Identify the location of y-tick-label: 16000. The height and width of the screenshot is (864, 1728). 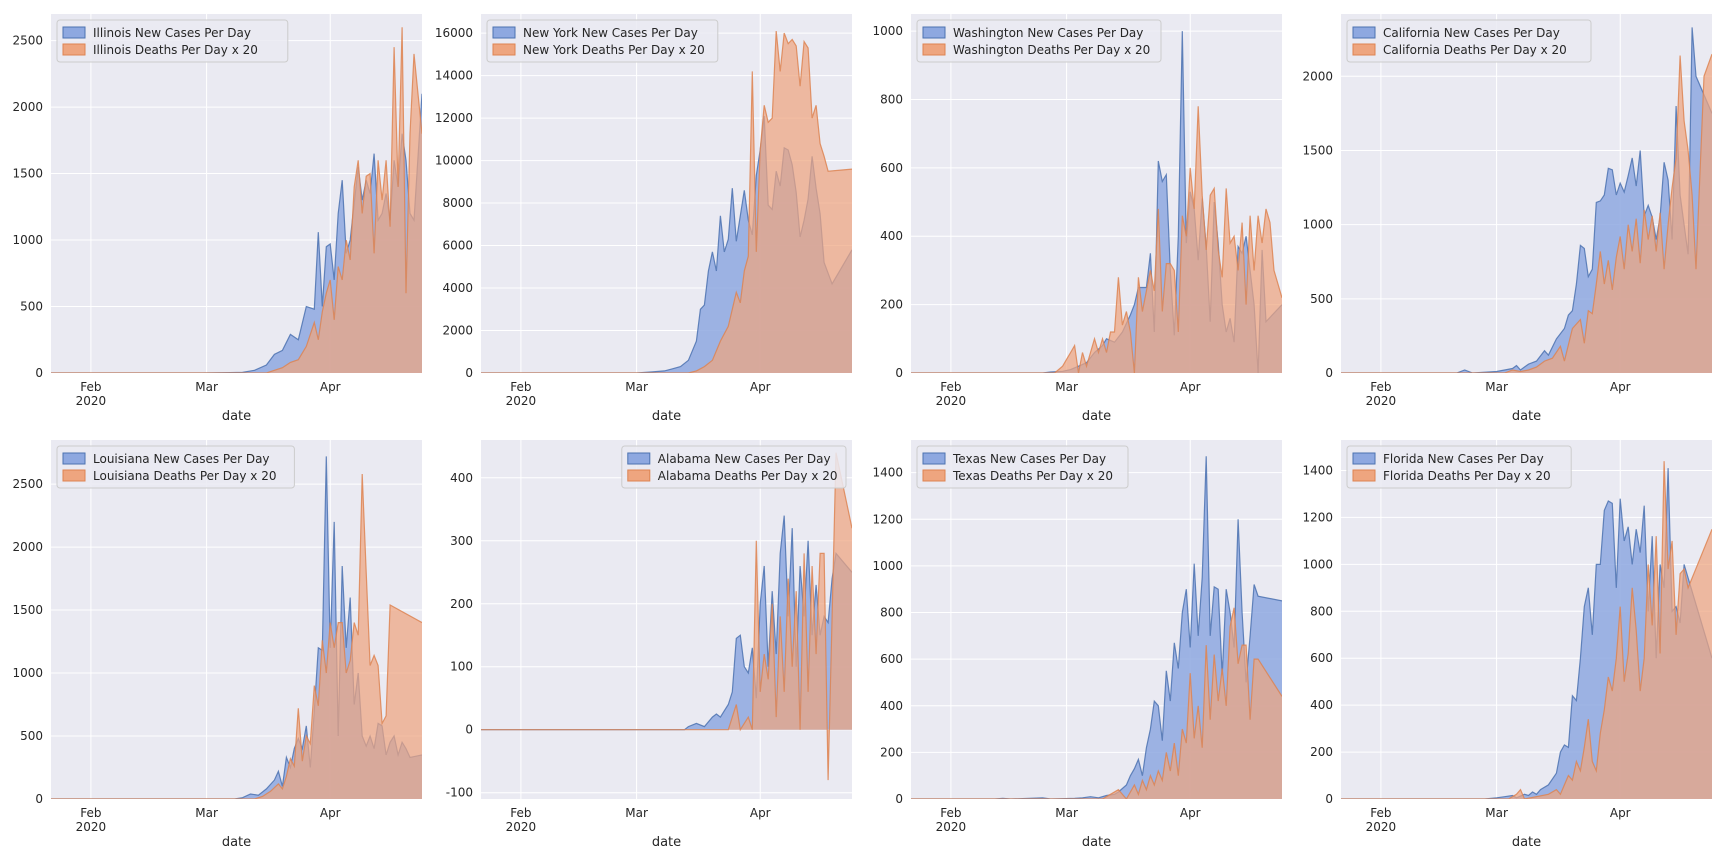
(454, 33).